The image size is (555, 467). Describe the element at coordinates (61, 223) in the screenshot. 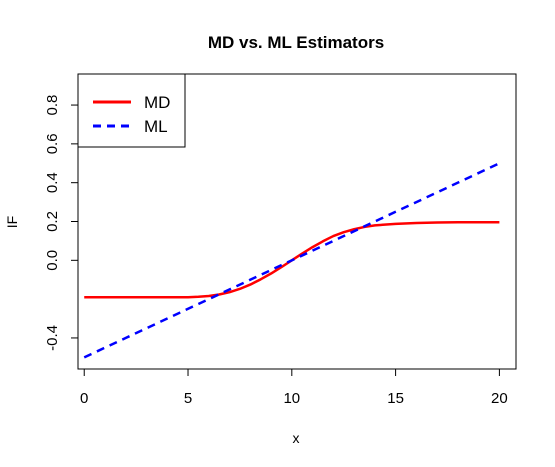

I see `y-axis: -0.4 0.0 0.2 0.4 0.6 0.8` at that location.